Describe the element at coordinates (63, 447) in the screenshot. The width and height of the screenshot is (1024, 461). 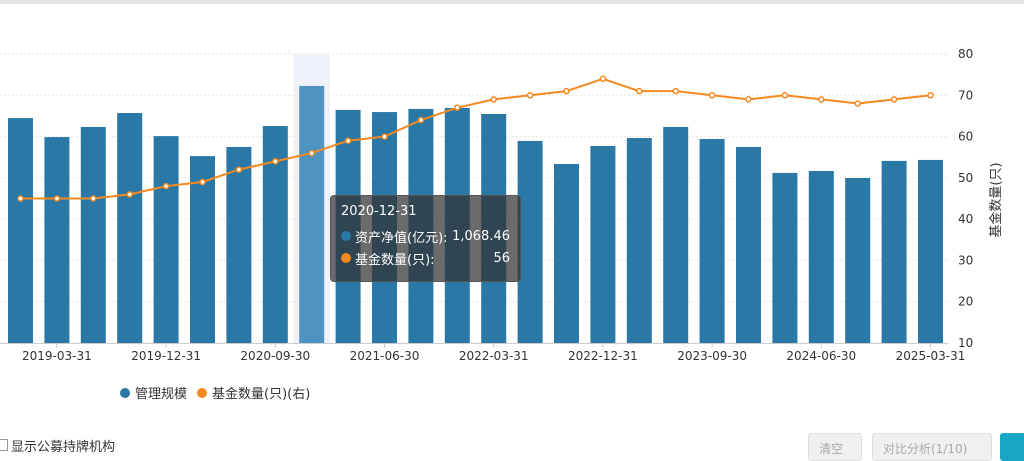
I see `filter-label: 显示公募持牌机构` at that location.